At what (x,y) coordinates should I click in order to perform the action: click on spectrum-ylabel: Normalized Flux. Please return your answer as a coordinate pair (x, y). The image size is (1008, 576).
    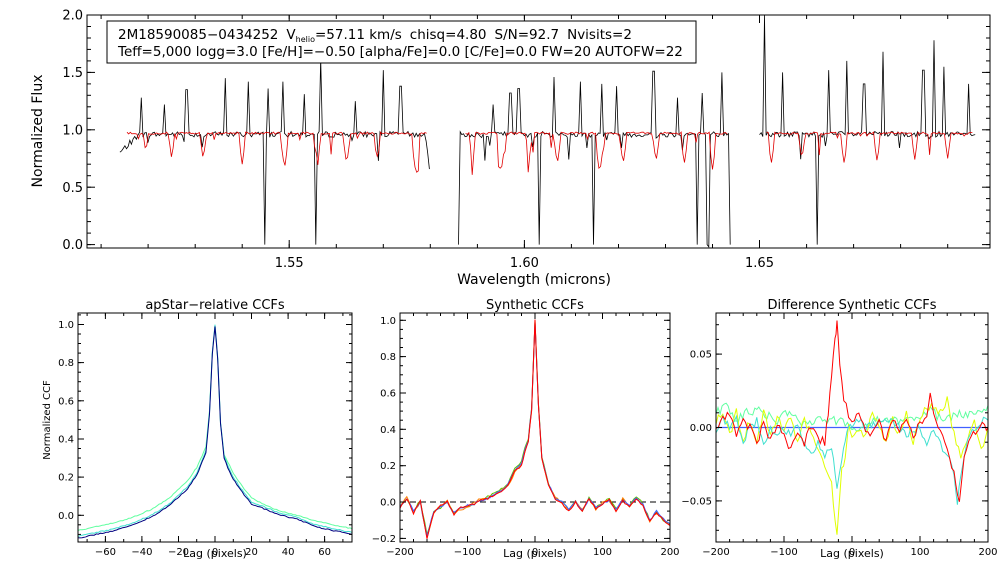
    Looking at the image, I should click on (38, 131).